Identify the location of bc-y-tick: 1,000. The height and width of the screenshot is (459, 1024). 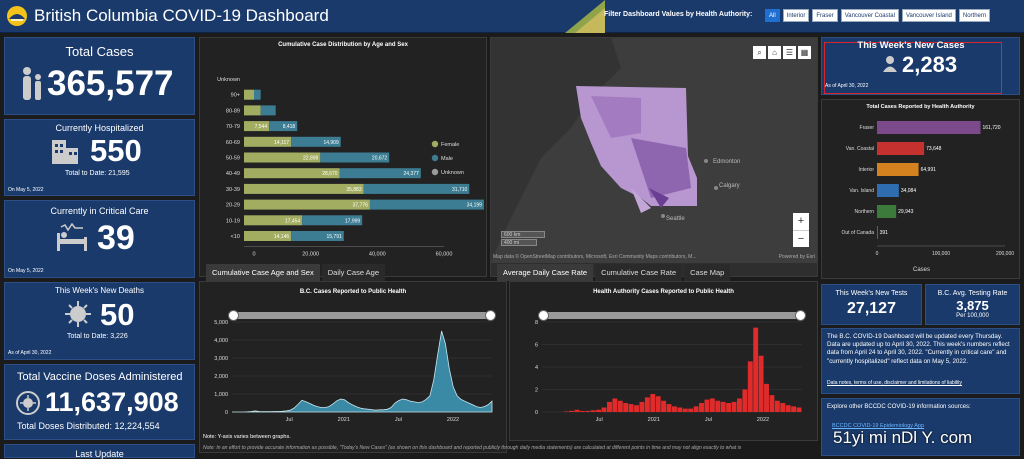
(221, 395).